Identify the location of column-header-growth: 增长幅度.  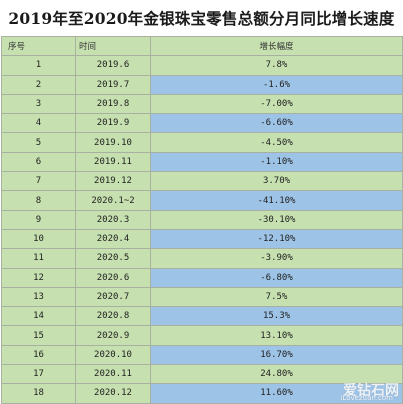
(276, 46).